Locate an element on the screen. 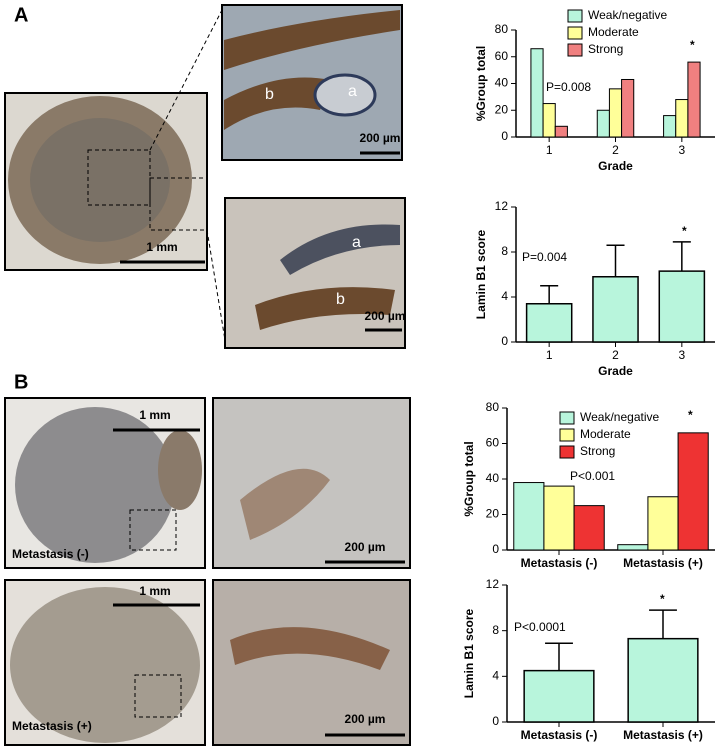 This screenshot has height=750, width=725. sample-label: Metastasis (+) is located at coordinates (52, 726).